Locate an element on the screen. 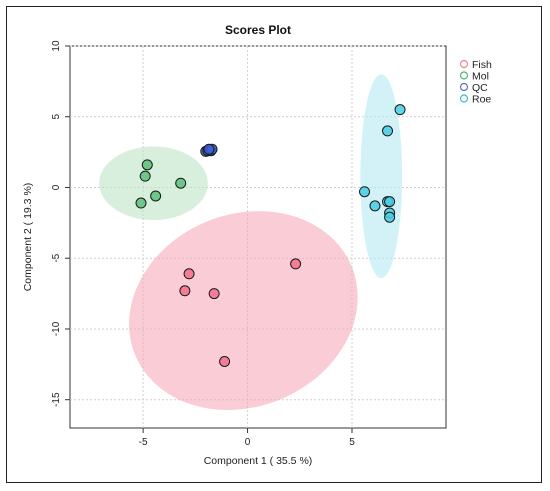 This screenshot has width=550, height=491. y-tick-label-0: -15 is located at coordinates (56, 399).